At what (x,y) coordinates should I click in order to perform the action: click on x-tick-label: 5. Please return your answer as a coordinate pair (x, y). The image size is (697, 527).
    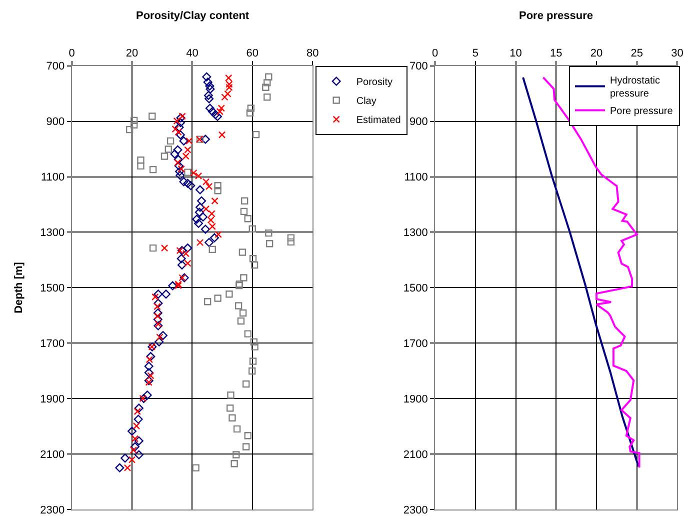
    Looking at the image, I should click on (475, 53).